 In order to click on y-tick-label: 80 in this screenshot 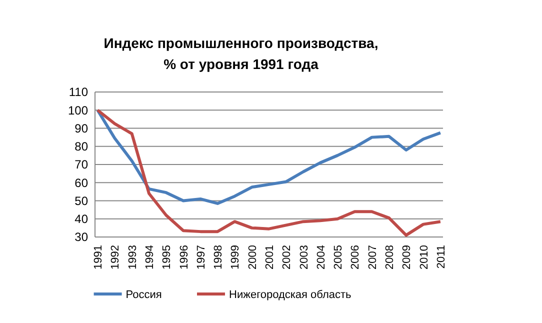, I will do `click(81, 147)`.